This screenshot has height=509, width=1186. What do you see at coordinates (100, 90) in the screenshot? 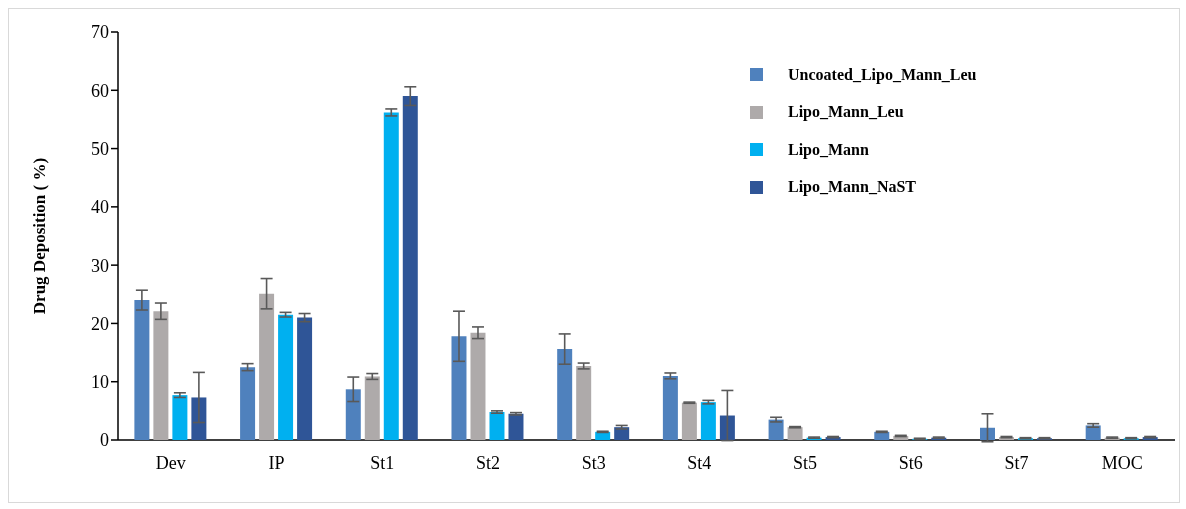
I see `y-tick-label: 60` at bounding box center [100, 90].